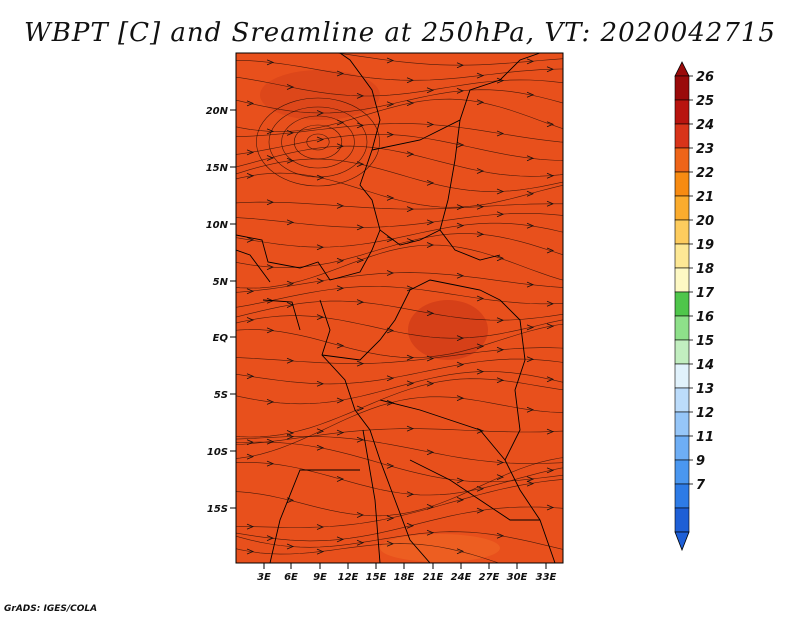 The image size is (800, 618). Describe the element at coordinates (461, 577) in the screenshot. I see `lon-tick-label: 24E` at that location.